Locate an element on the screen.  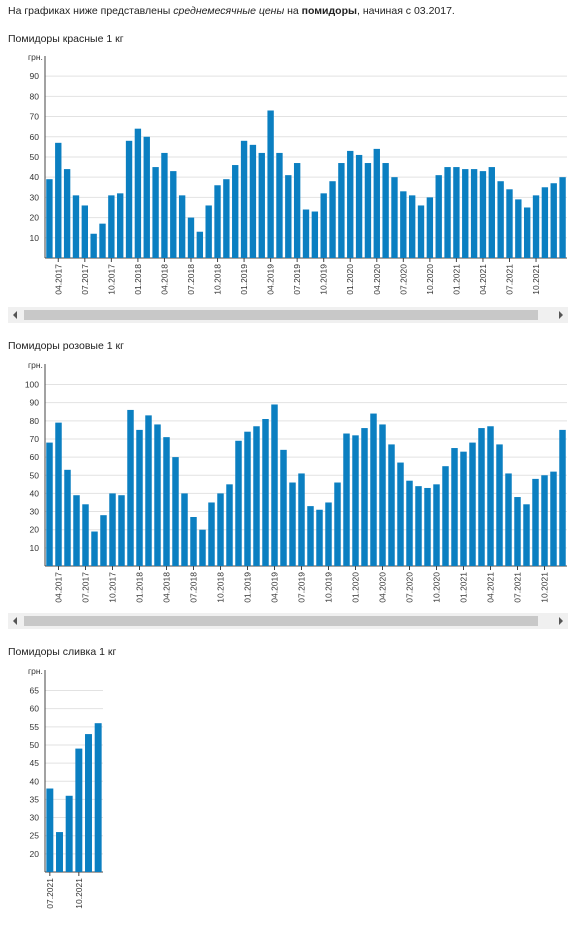
y-tick-label: 100 is located at coordinates (32, 385).